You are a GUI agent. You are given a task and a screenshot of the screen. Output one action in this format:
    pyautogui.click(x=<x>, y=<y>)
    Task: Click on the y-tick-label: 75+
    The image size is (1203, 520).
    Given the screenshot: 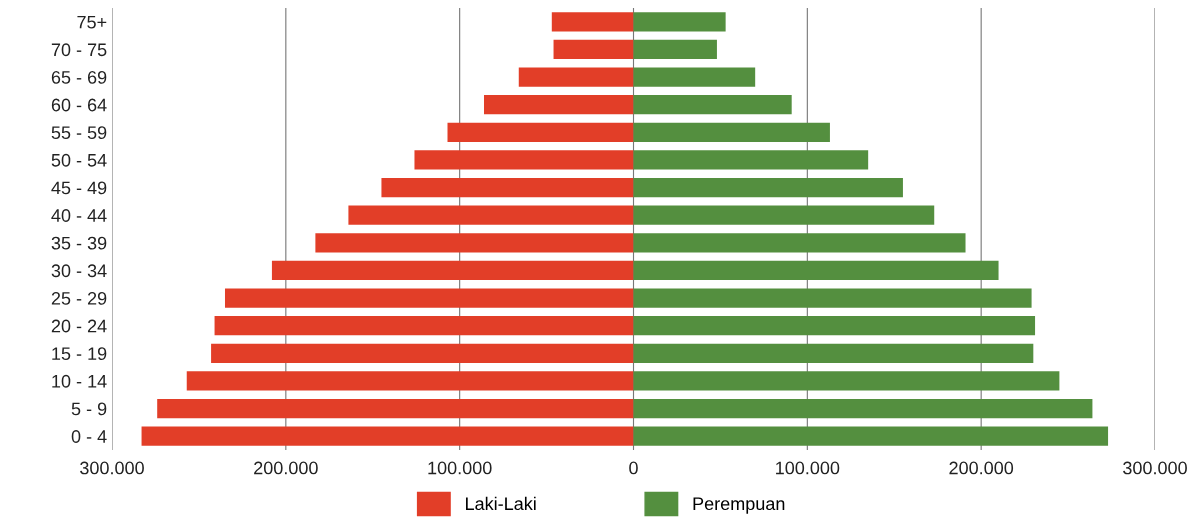 What is the action you would take?
    pyautogui.click(x=92, y=22)
    